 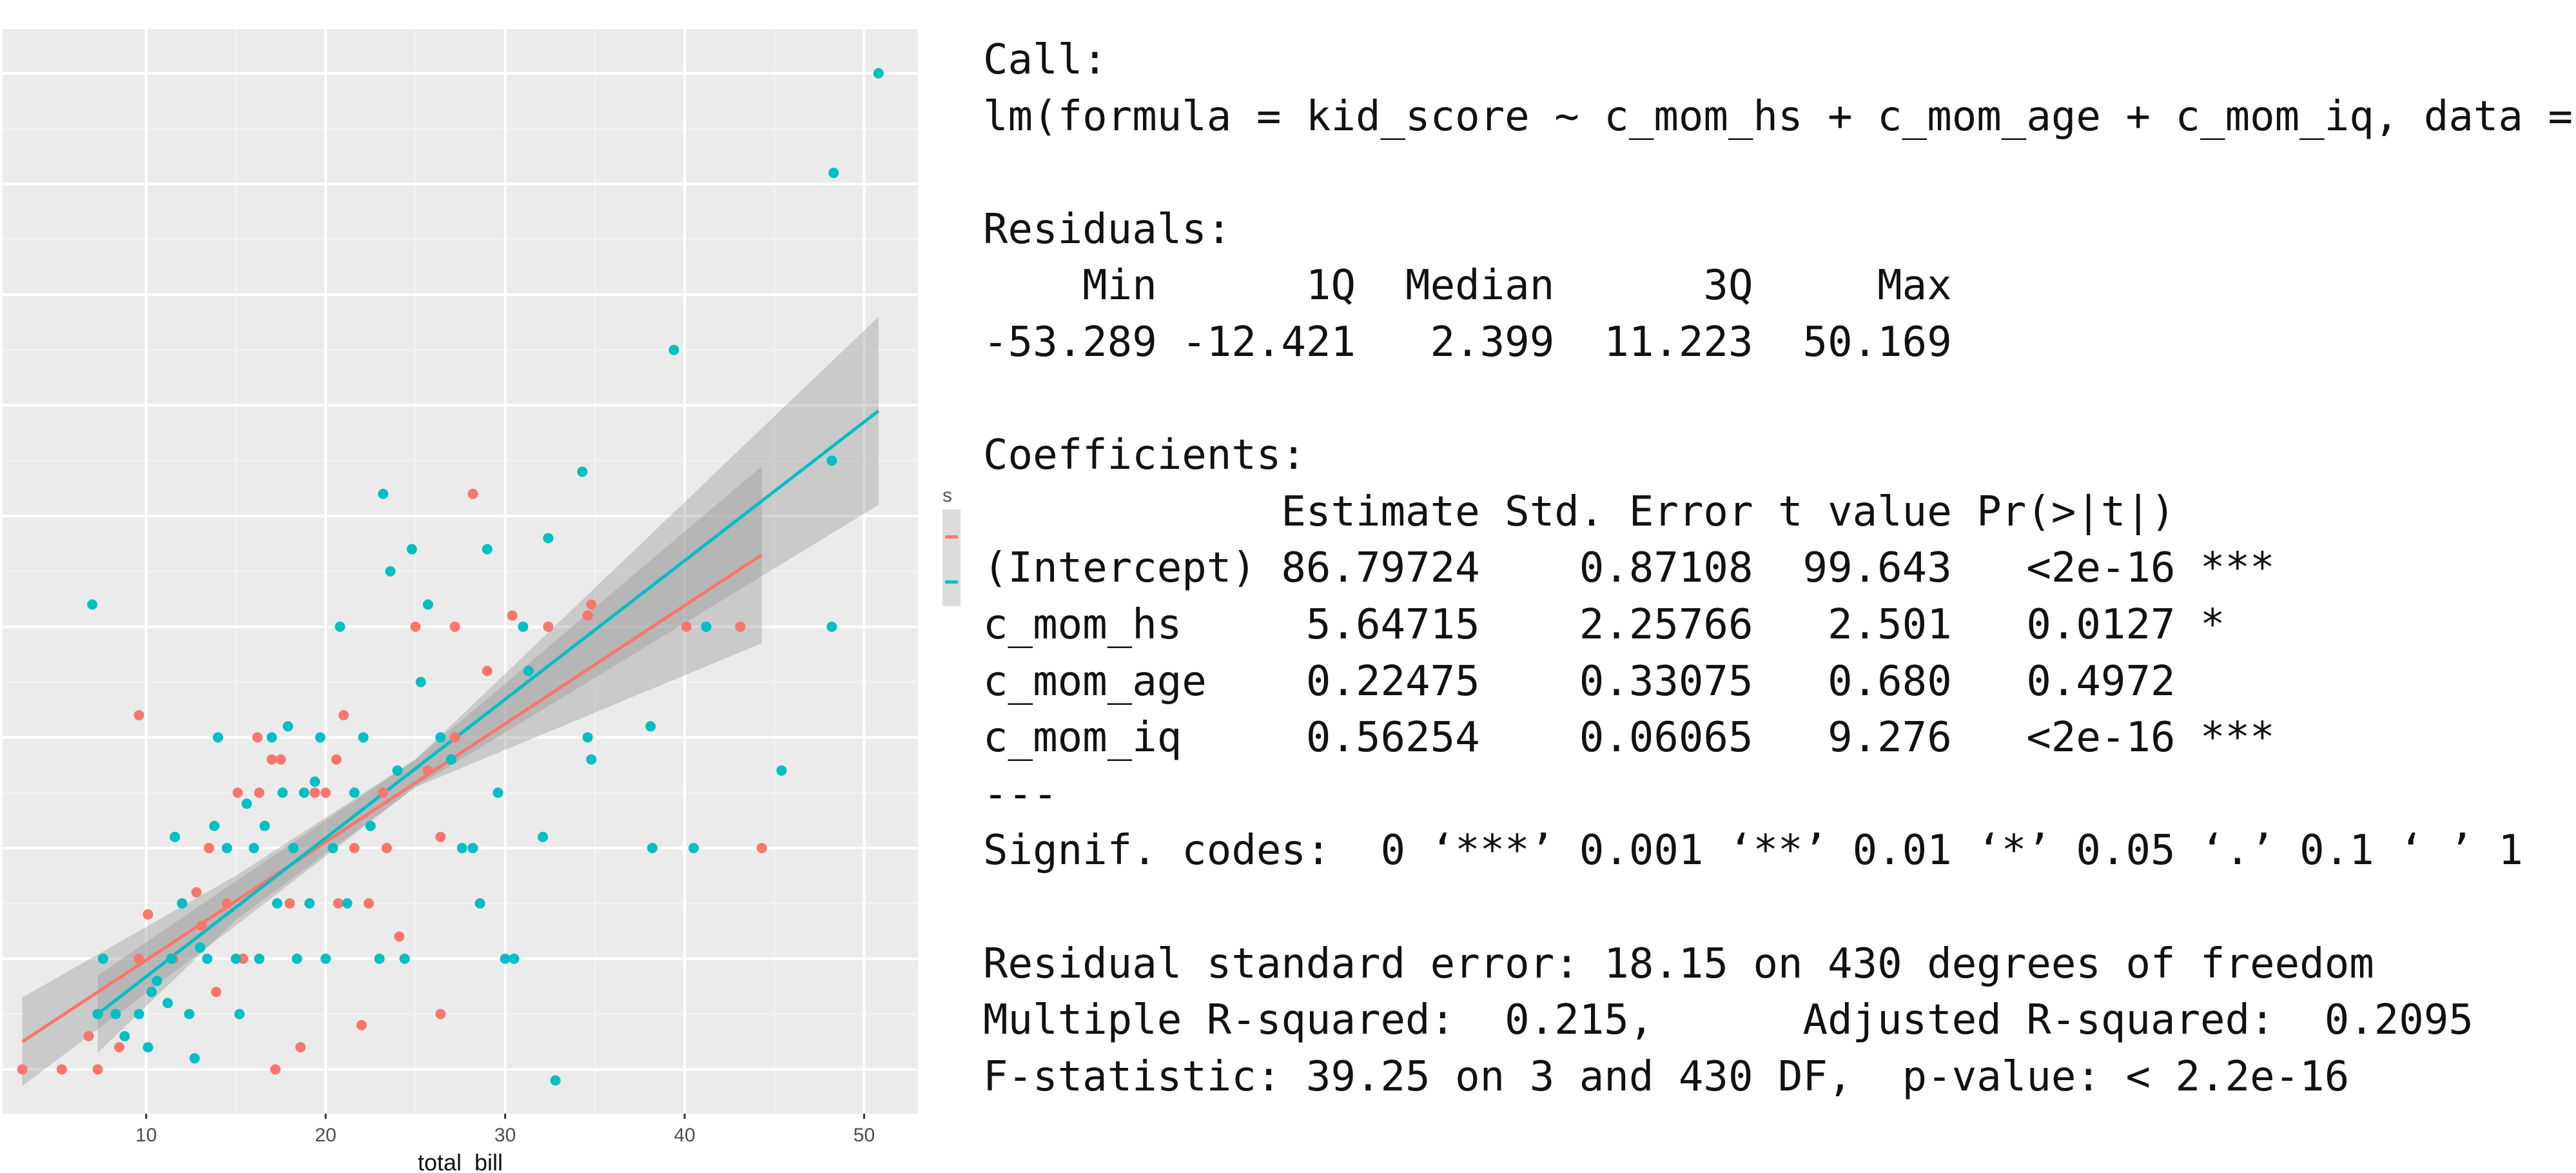 I want to click on legend-title: s, so click(x=947, y=495).